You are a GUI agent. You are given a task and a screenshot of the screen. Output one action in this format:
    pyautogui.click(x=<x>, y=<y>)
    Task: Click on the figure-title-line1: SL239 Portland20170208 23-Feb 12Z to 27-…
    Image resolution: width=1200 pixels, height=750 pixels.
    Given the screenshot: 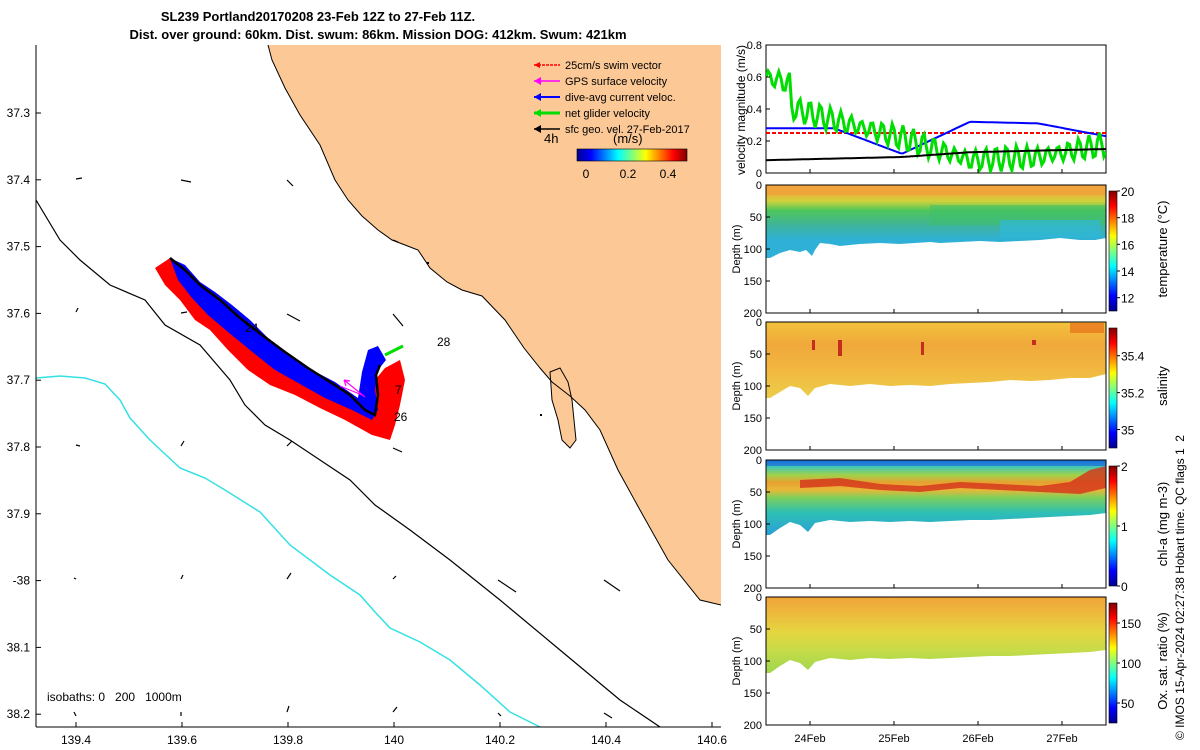 What is the action you would take?
    pyautogui.click(x=318, y=16)
    